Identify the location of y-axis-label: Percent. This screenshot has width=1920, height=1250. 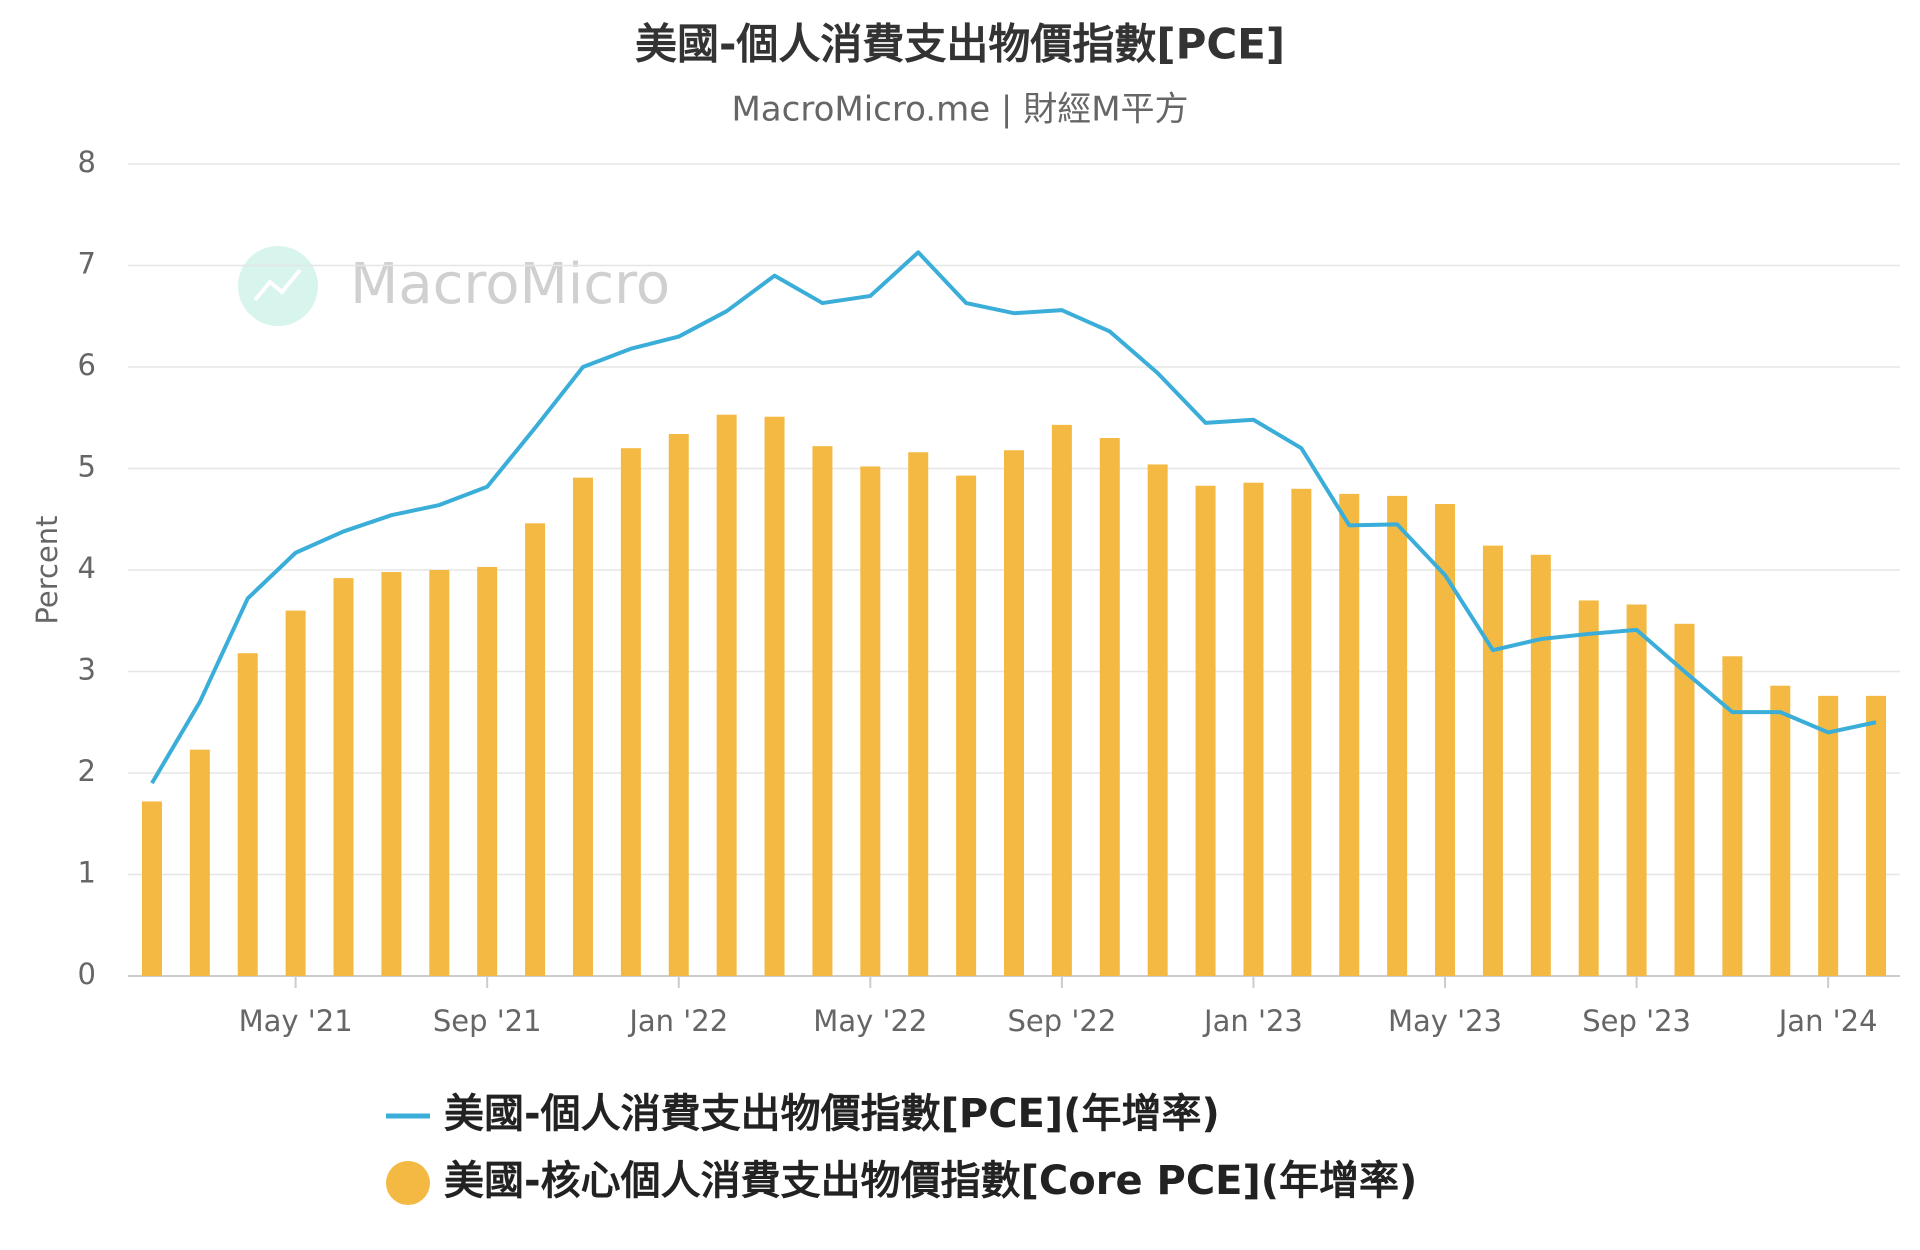
(47, 569).